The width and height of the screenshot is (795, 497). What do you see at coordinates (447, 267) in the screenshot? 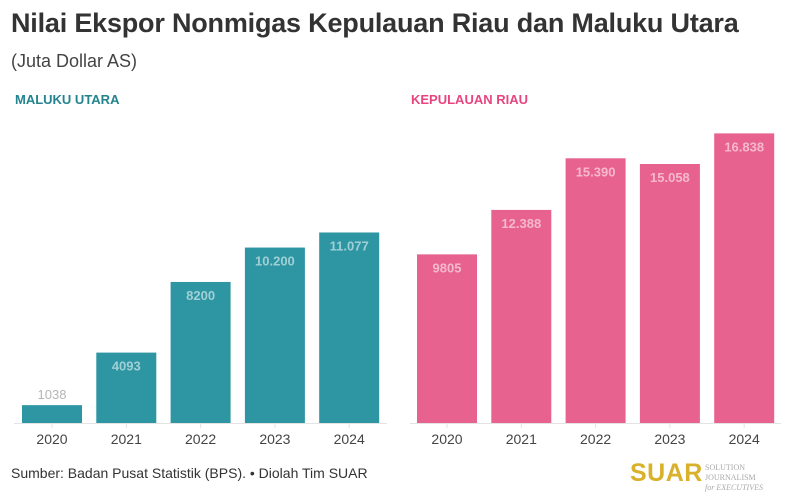
I see `data-label: 9805` at bounding box center [447, 267].